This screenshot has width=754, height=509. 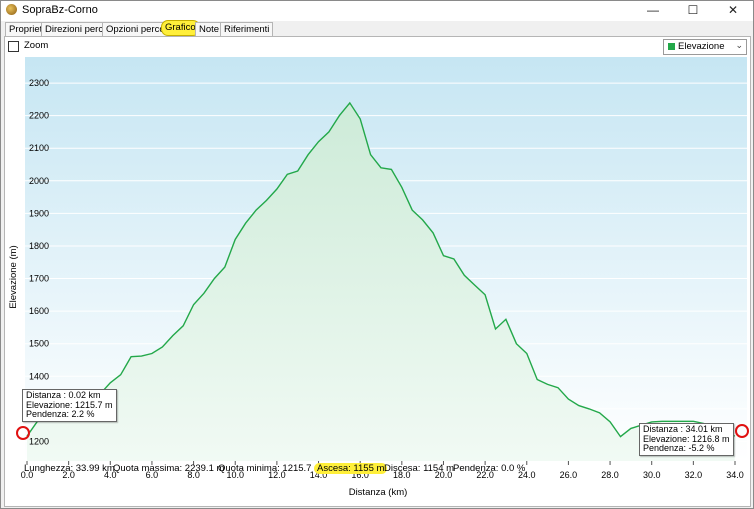 I want to click on x-tick-label: 24.0, so click(x=527, y=475).